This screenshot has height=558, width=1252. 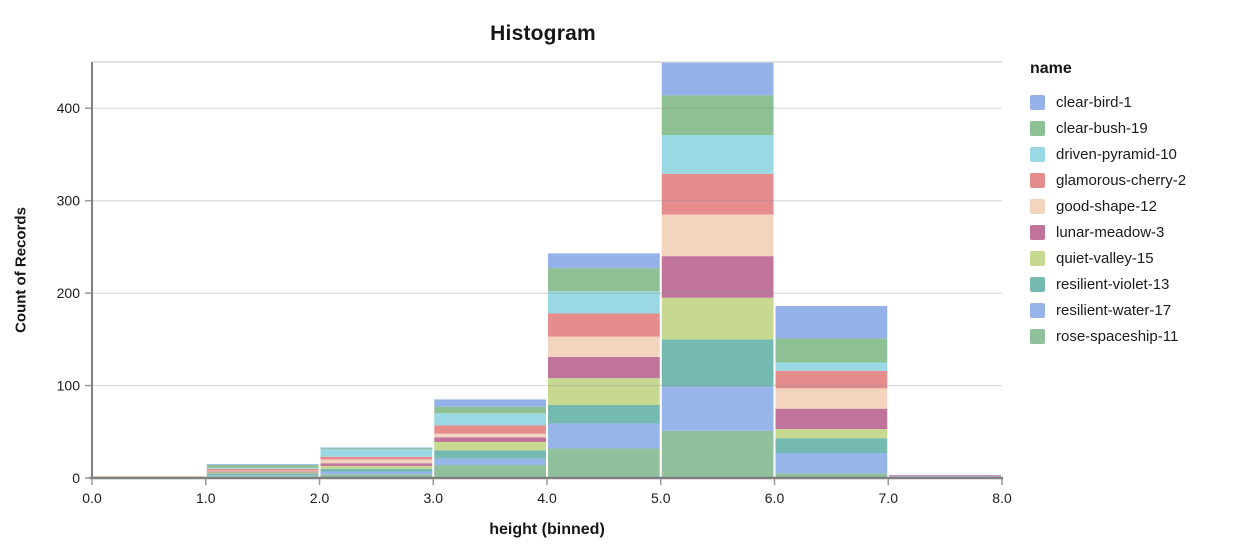 What do you see at coordinates (1108, 102) in the screenshot?
I see `legend-item-clear-bird-1: clear-bird-1` at bounding box center [1108, 102].